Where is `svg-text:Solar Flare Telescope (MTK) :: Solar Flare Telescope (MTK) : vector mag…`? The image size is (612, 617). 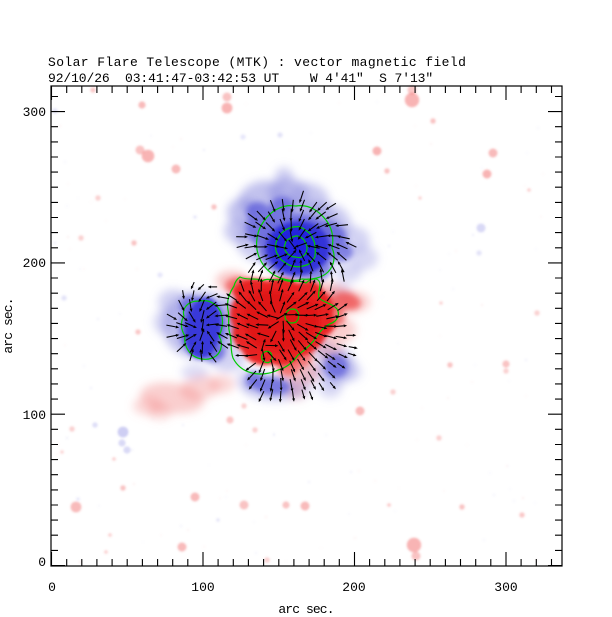 svg-text:Solar Flare Telescope (MTK) :: Solar Flare Telescope (MTK) : vector mag… is located at coordinates (257, 62).